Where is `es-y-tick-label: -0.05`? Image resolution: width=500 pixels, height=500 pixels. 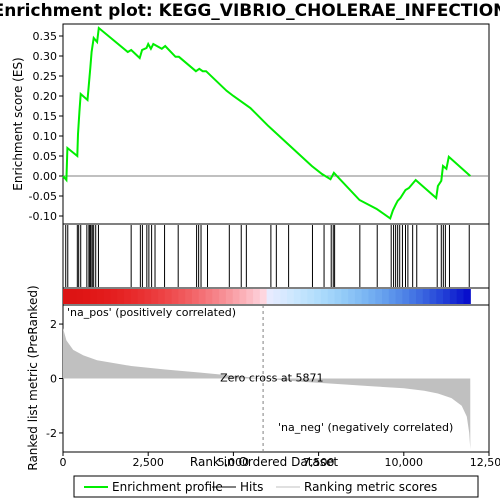
es-y-tick-label: -0.05 is located at coordinates (43, 196).